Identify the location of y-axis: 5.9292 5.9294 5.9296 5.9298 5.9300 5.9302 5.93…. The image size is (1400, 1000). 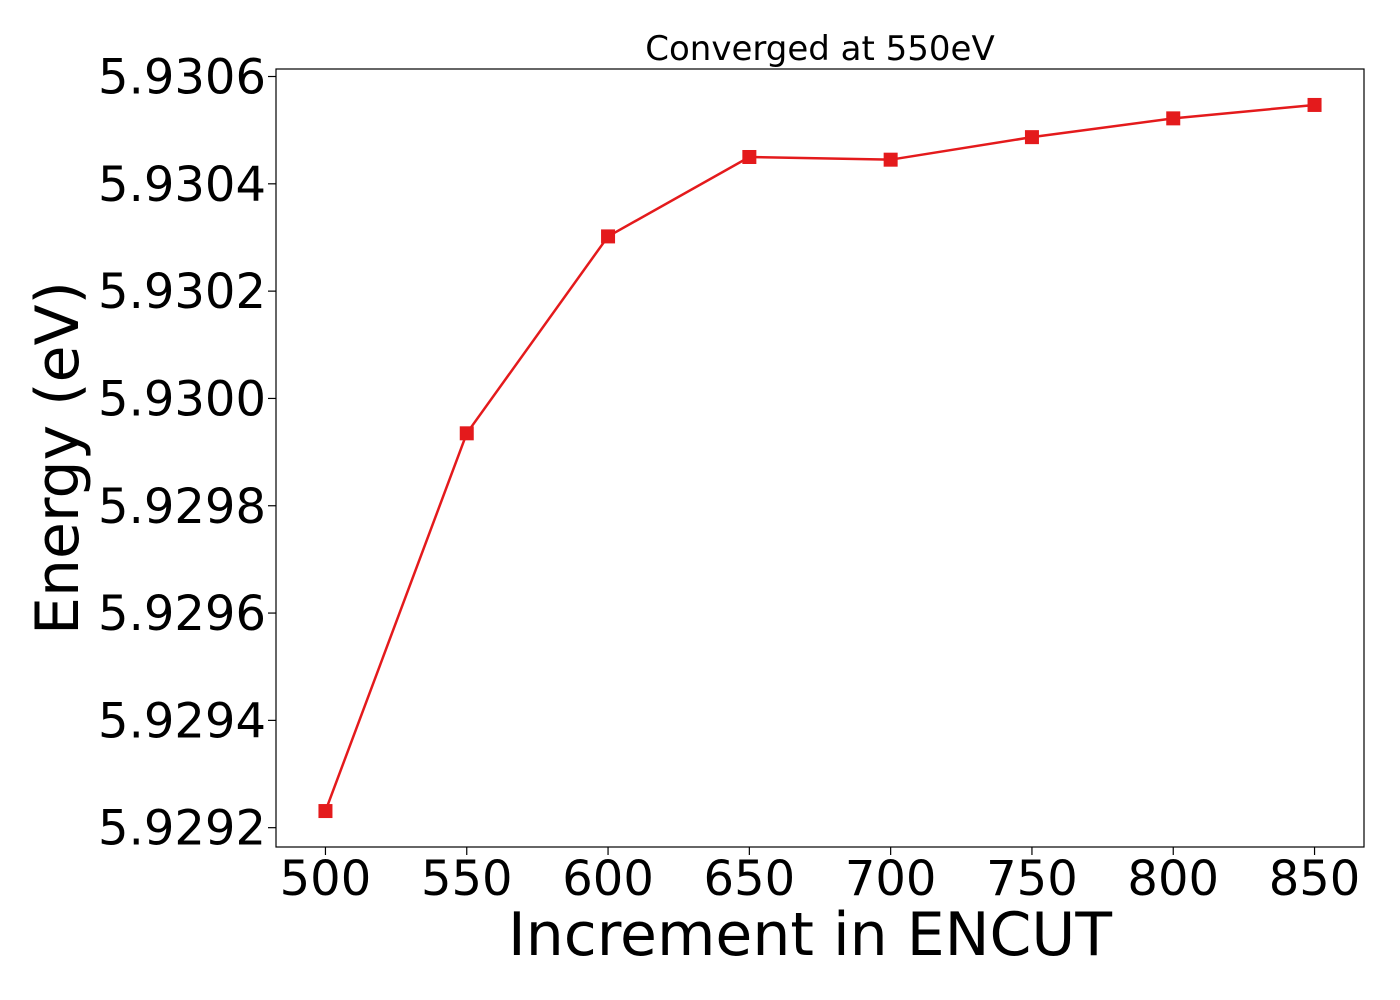
(187, 453).